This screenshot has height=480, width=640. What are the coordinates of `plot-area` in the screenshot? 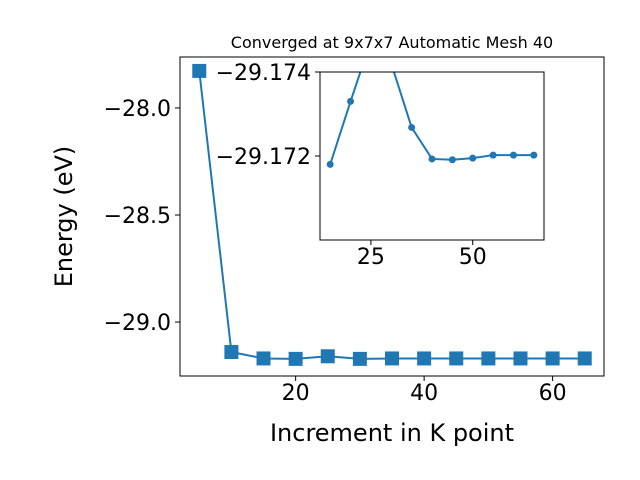 It's located at (432, 120).